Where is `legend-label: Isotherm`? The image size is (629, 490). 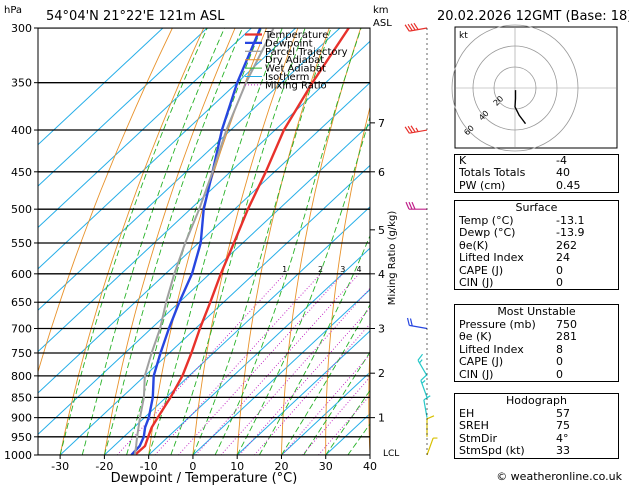 legend-label: Isotherm is located at coordinates (287, 77).